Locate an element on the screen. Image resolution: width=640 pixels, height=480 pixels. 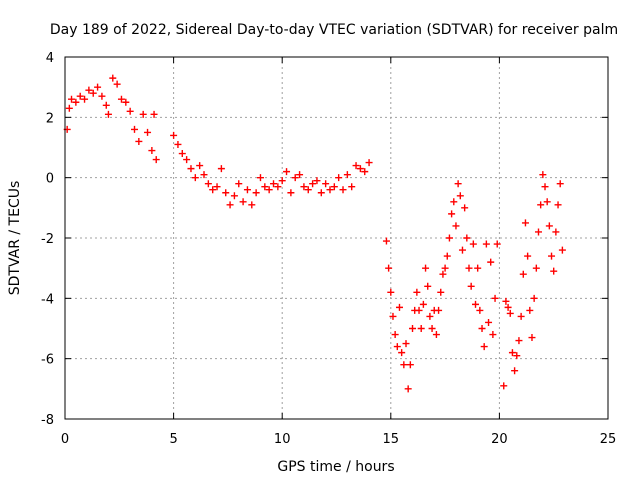
y-tick-label: -6 is located at coordinates (47, 360).